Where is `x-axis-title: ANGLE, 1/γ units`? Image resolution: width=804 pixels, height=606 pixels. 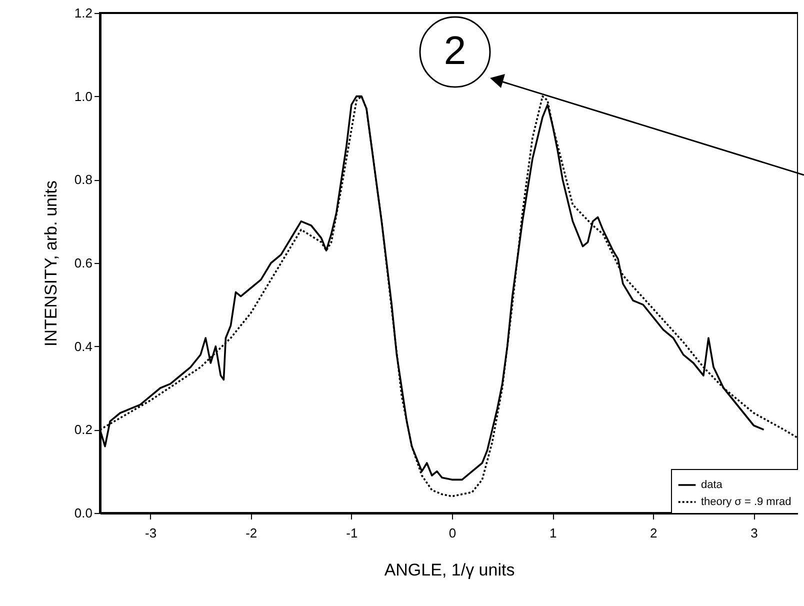
x-axis-title: ANGLE, 1/γ units is located at coordinates (449, 570).